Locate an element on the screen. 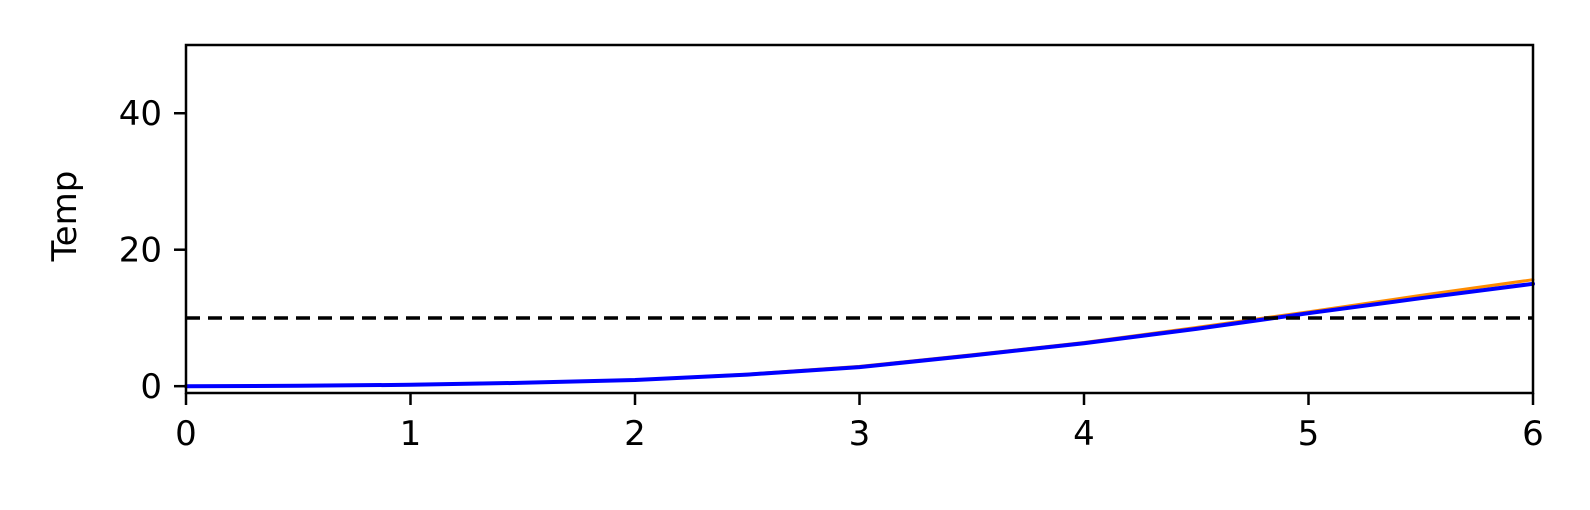 This screenshot has width=1590, height=510. x-tick-label: 4 is located at coordinates (1084, 434).